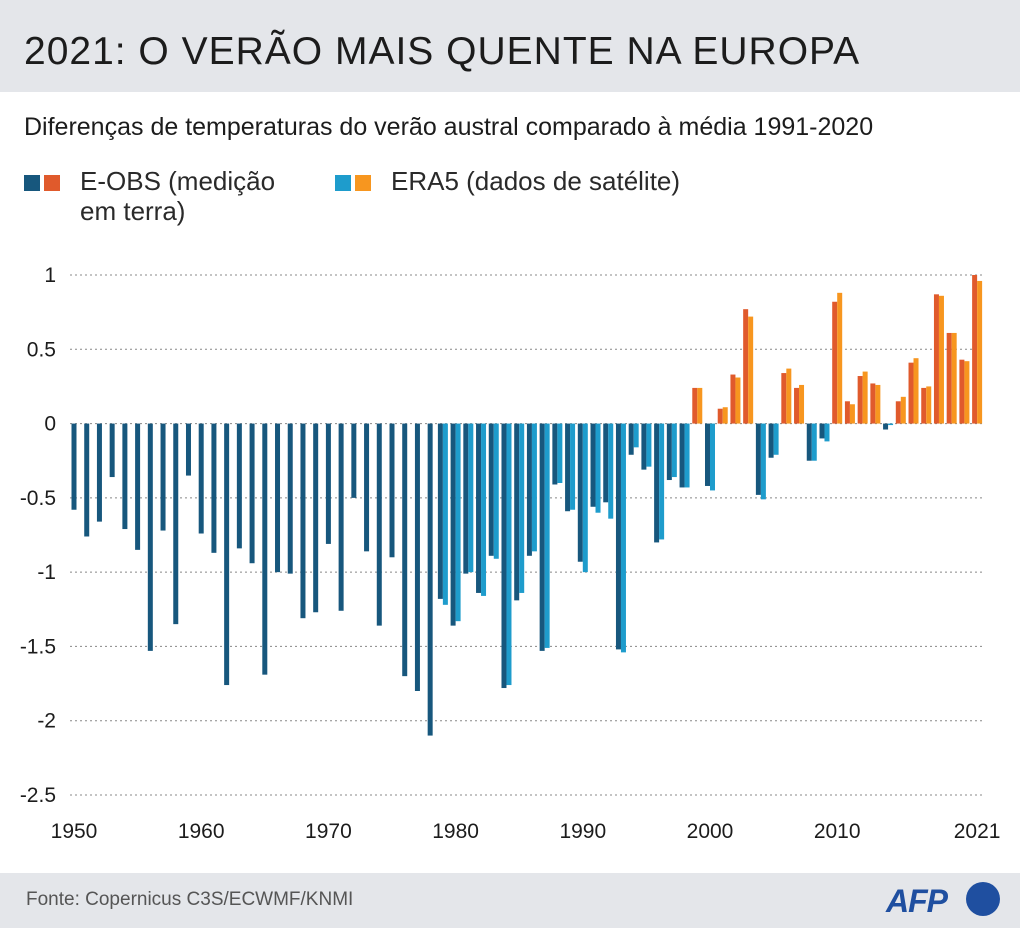 The width and height of the screenshot is (1020, 928). Describe the element at coordinates (328, 831) in the screenshot. I see `x-tick-label: 1970` at that location.